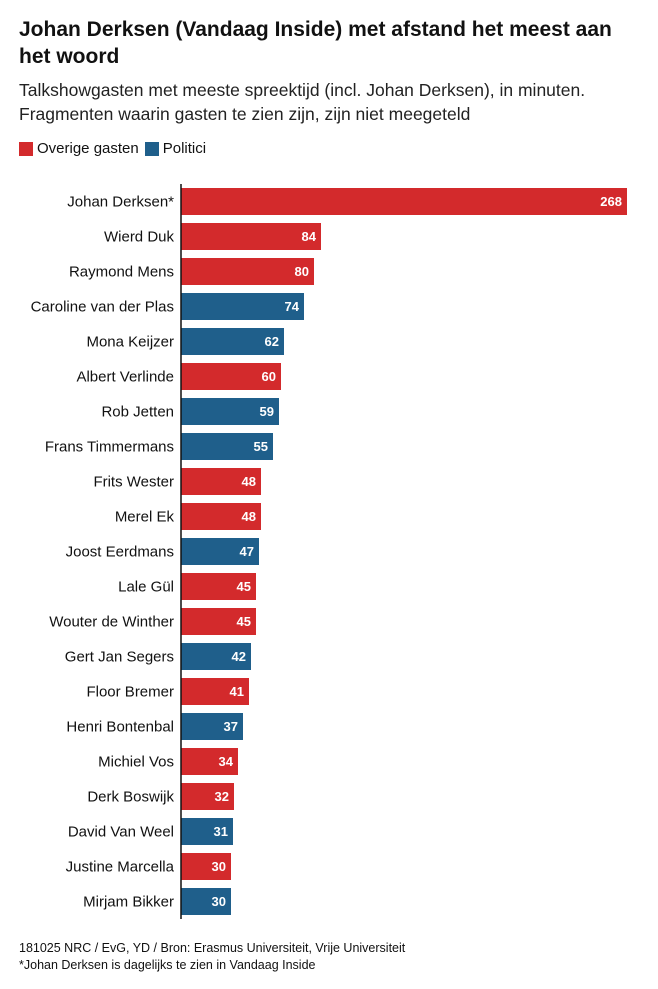 The width and height of the screenshot is (658, 989). I want to click on value-label-0: 268, so click(611, 201).